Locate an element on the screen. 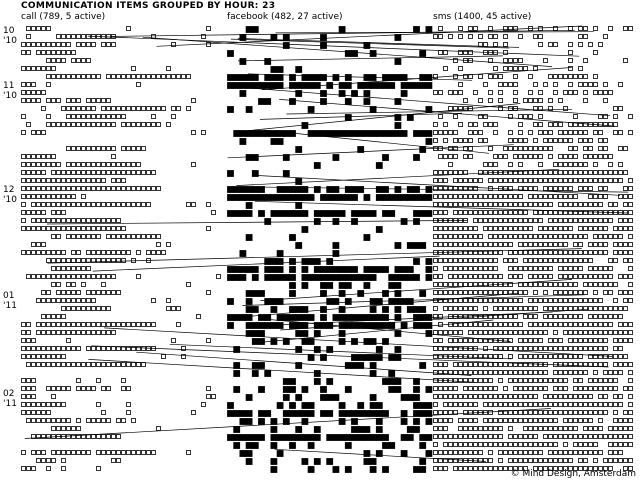 The image size is (640, 480). month-label-jan-2011: 01 '11 is located at coordinates (10, 301).